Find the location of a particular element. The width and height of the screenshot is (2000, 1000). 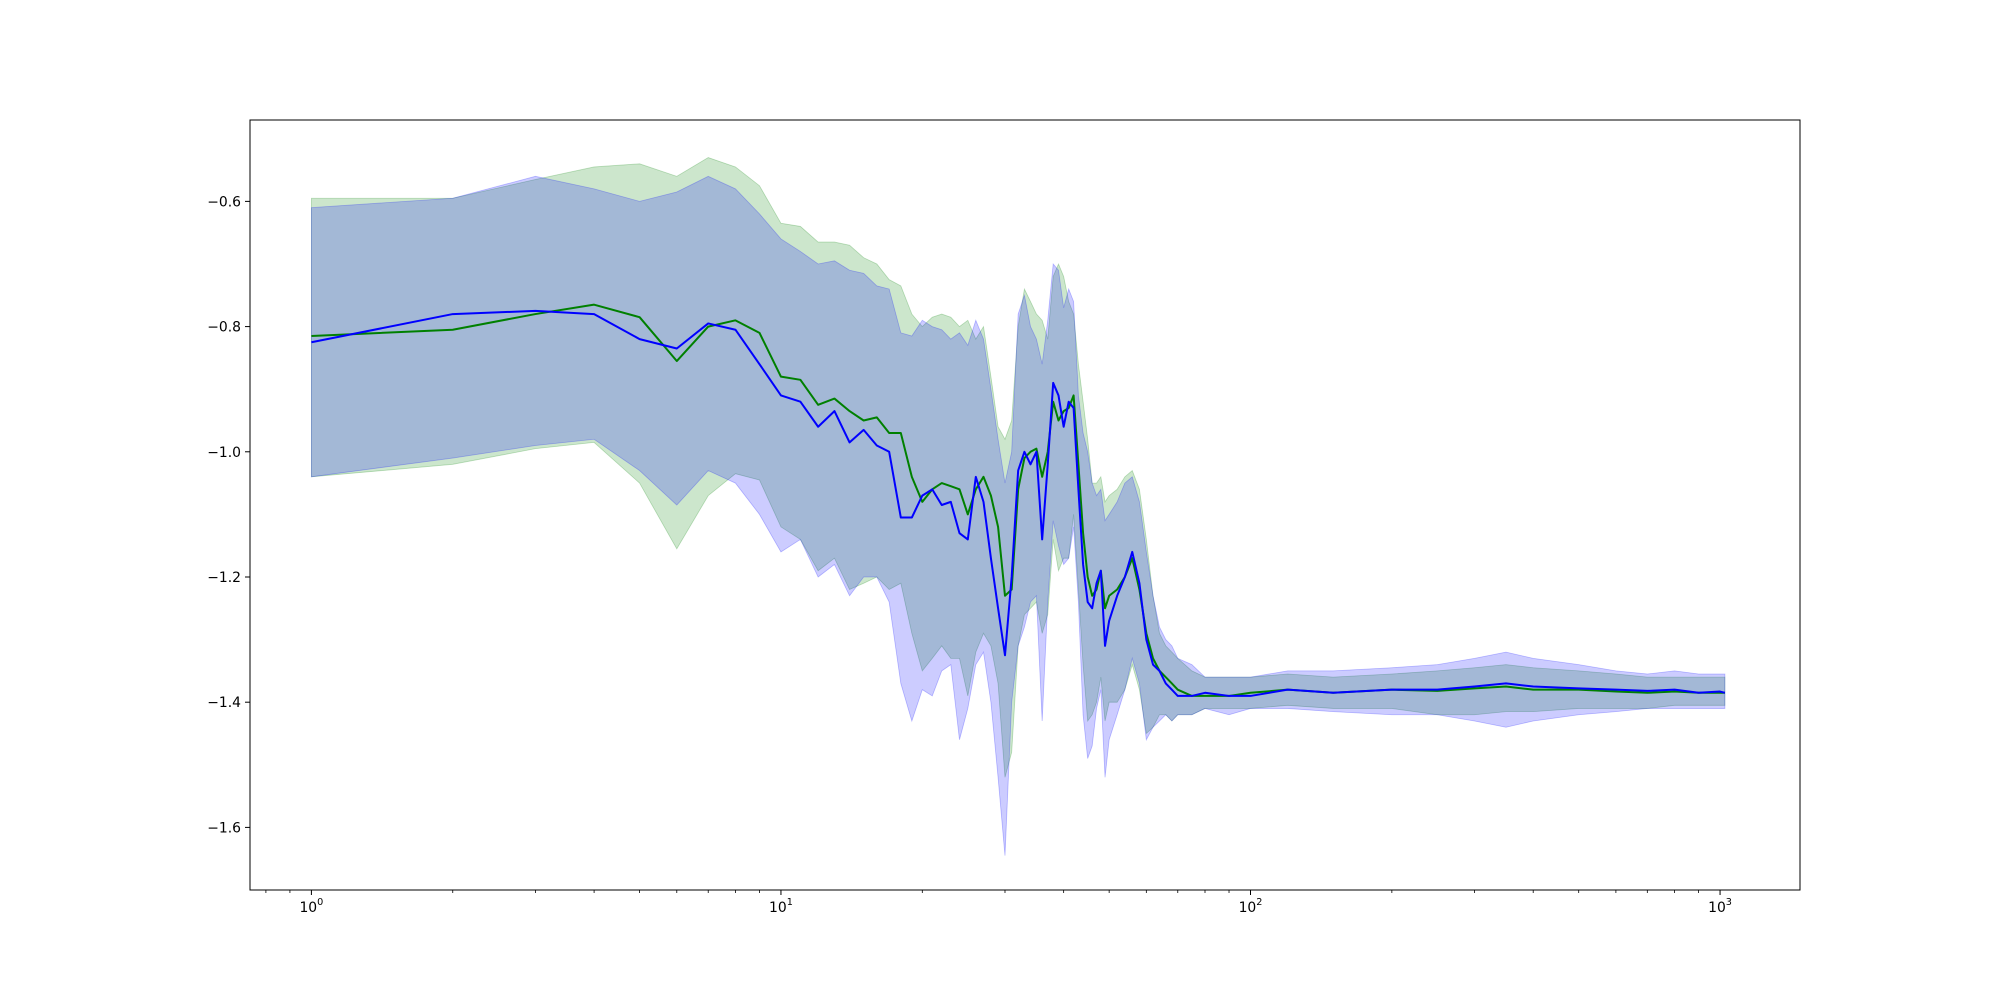

x-tick-label: 10¹ is located at coordinates (781, 906).